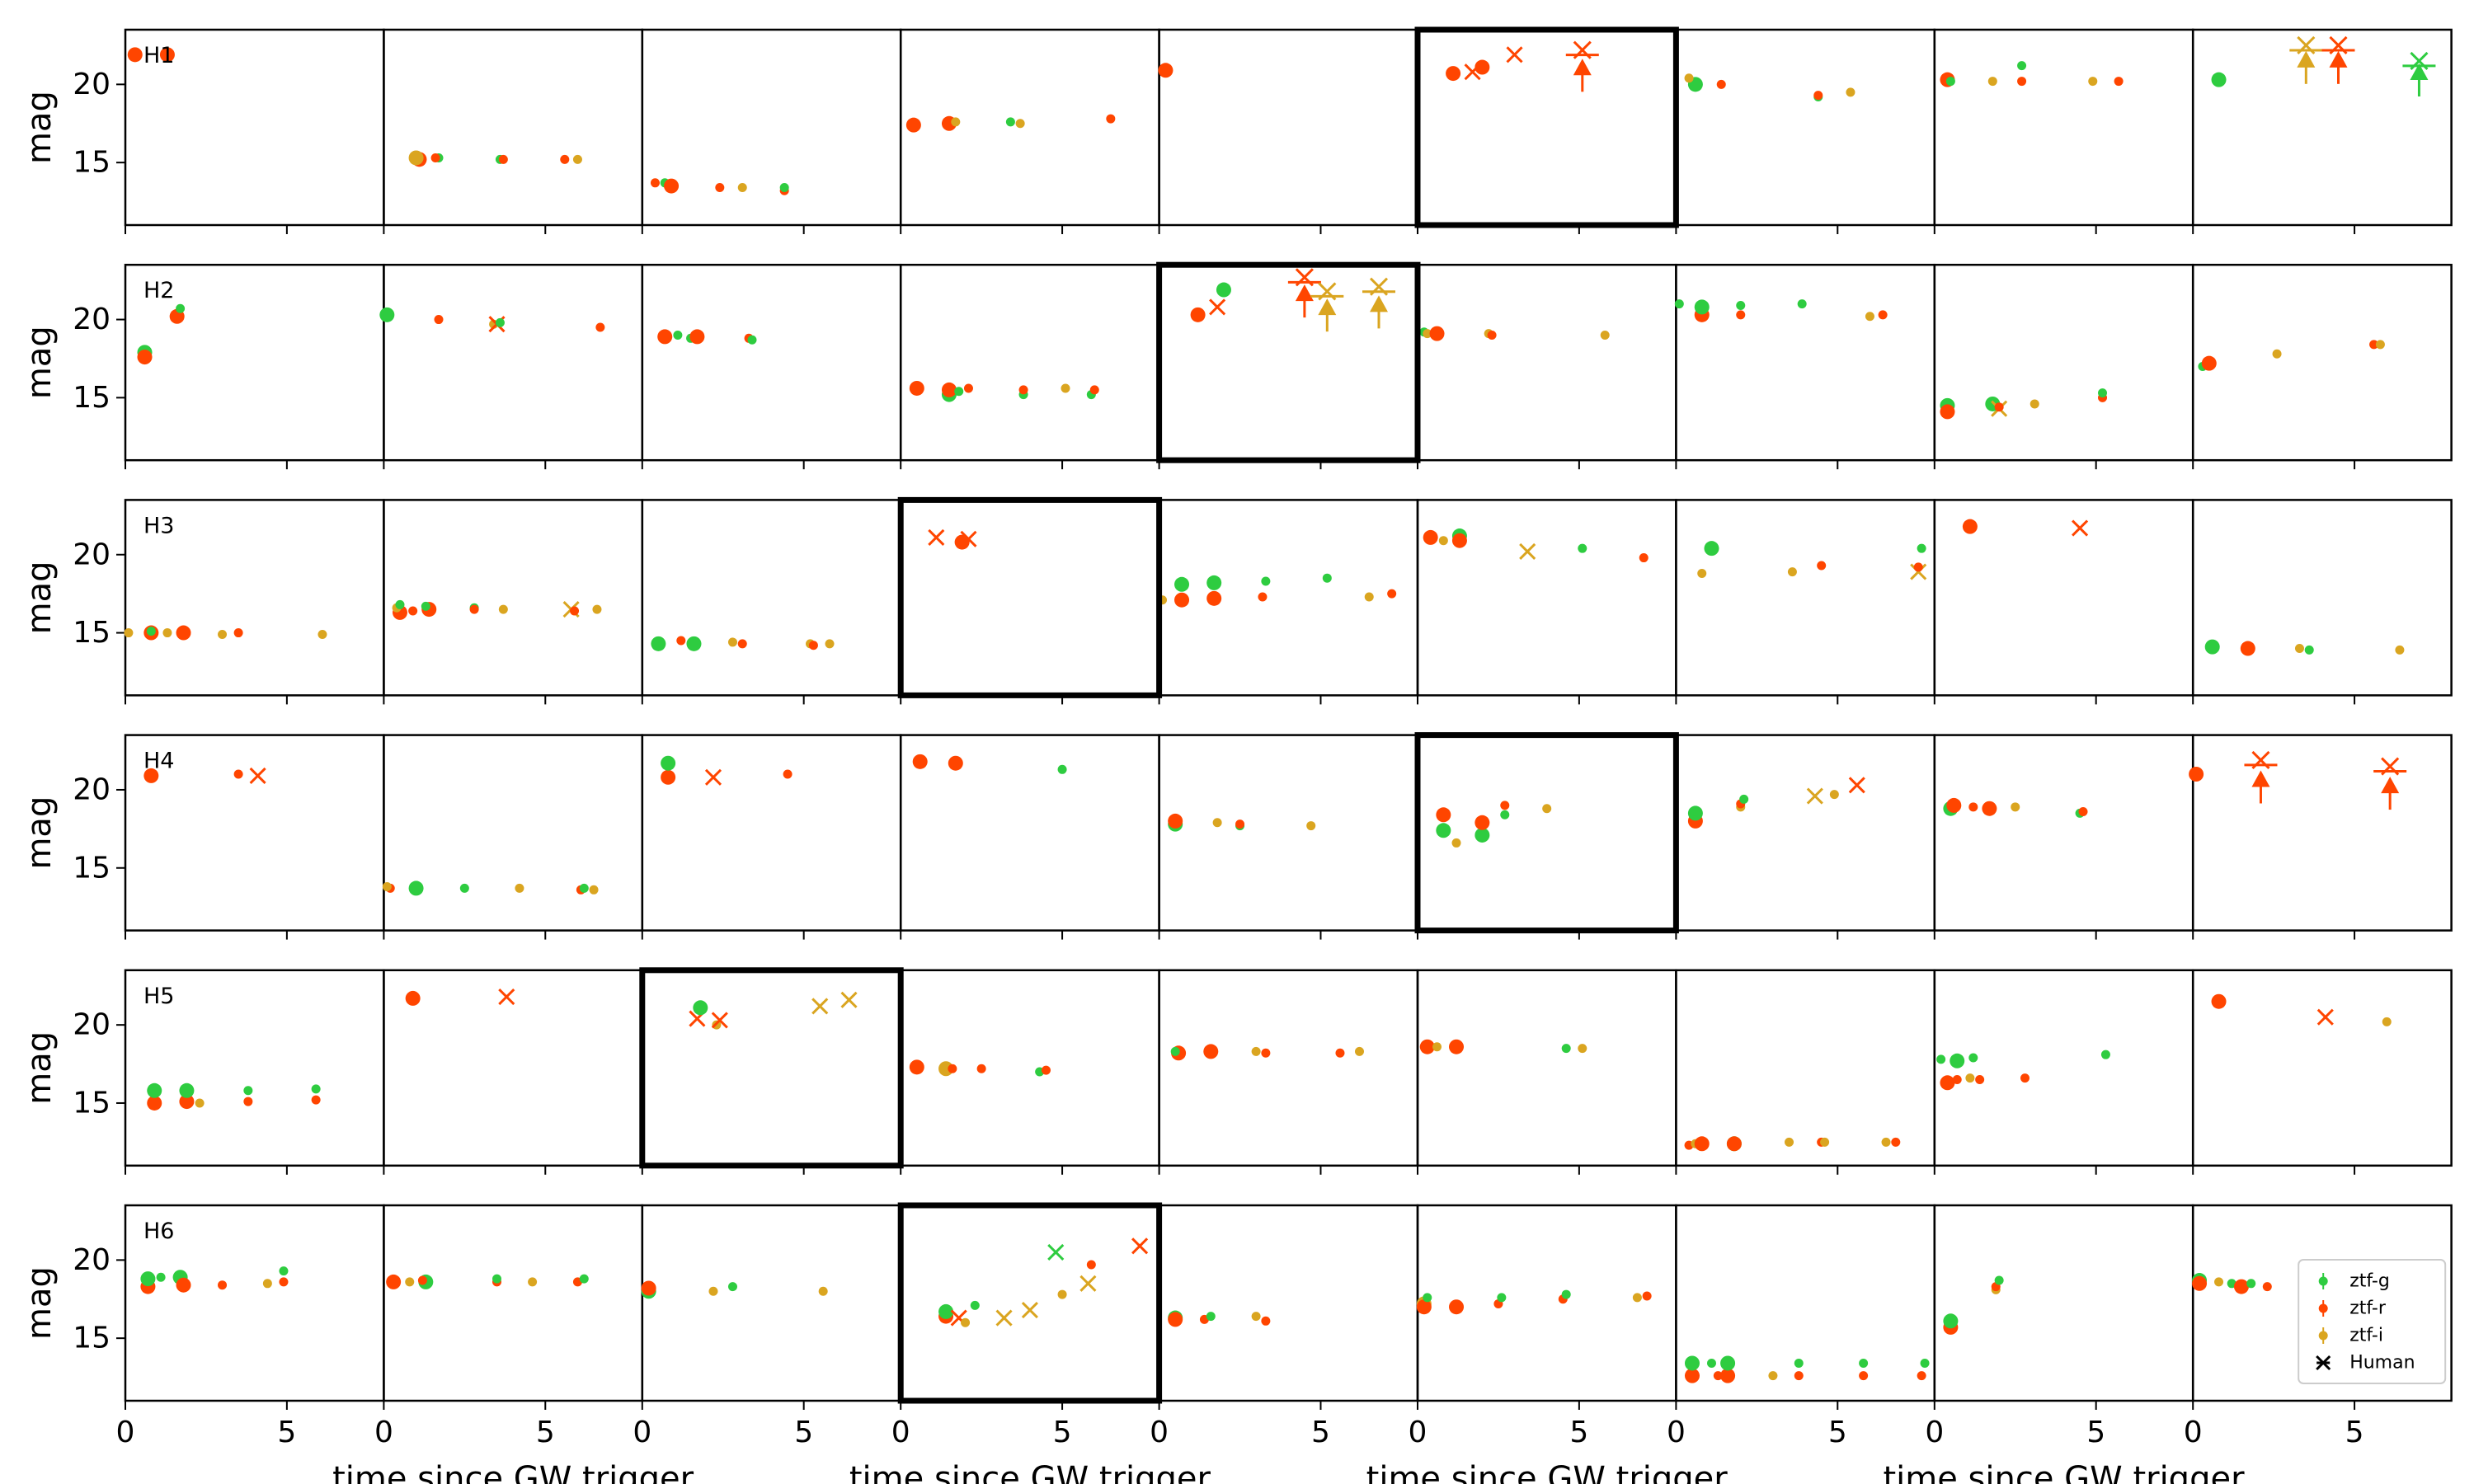 The width and height of the screenshot is (2474, 1484). I want to click on upper-limit-arrow, so click(2260, 787).